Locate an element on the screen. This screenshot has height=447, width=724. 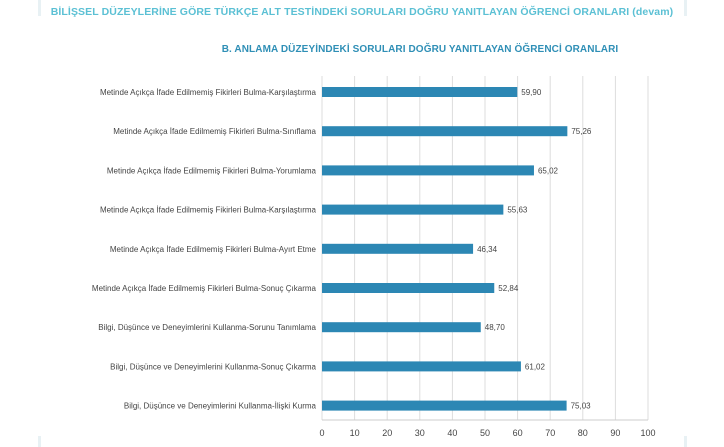
page-edge-mark-bottom-right is located at coordinates (685, 441).